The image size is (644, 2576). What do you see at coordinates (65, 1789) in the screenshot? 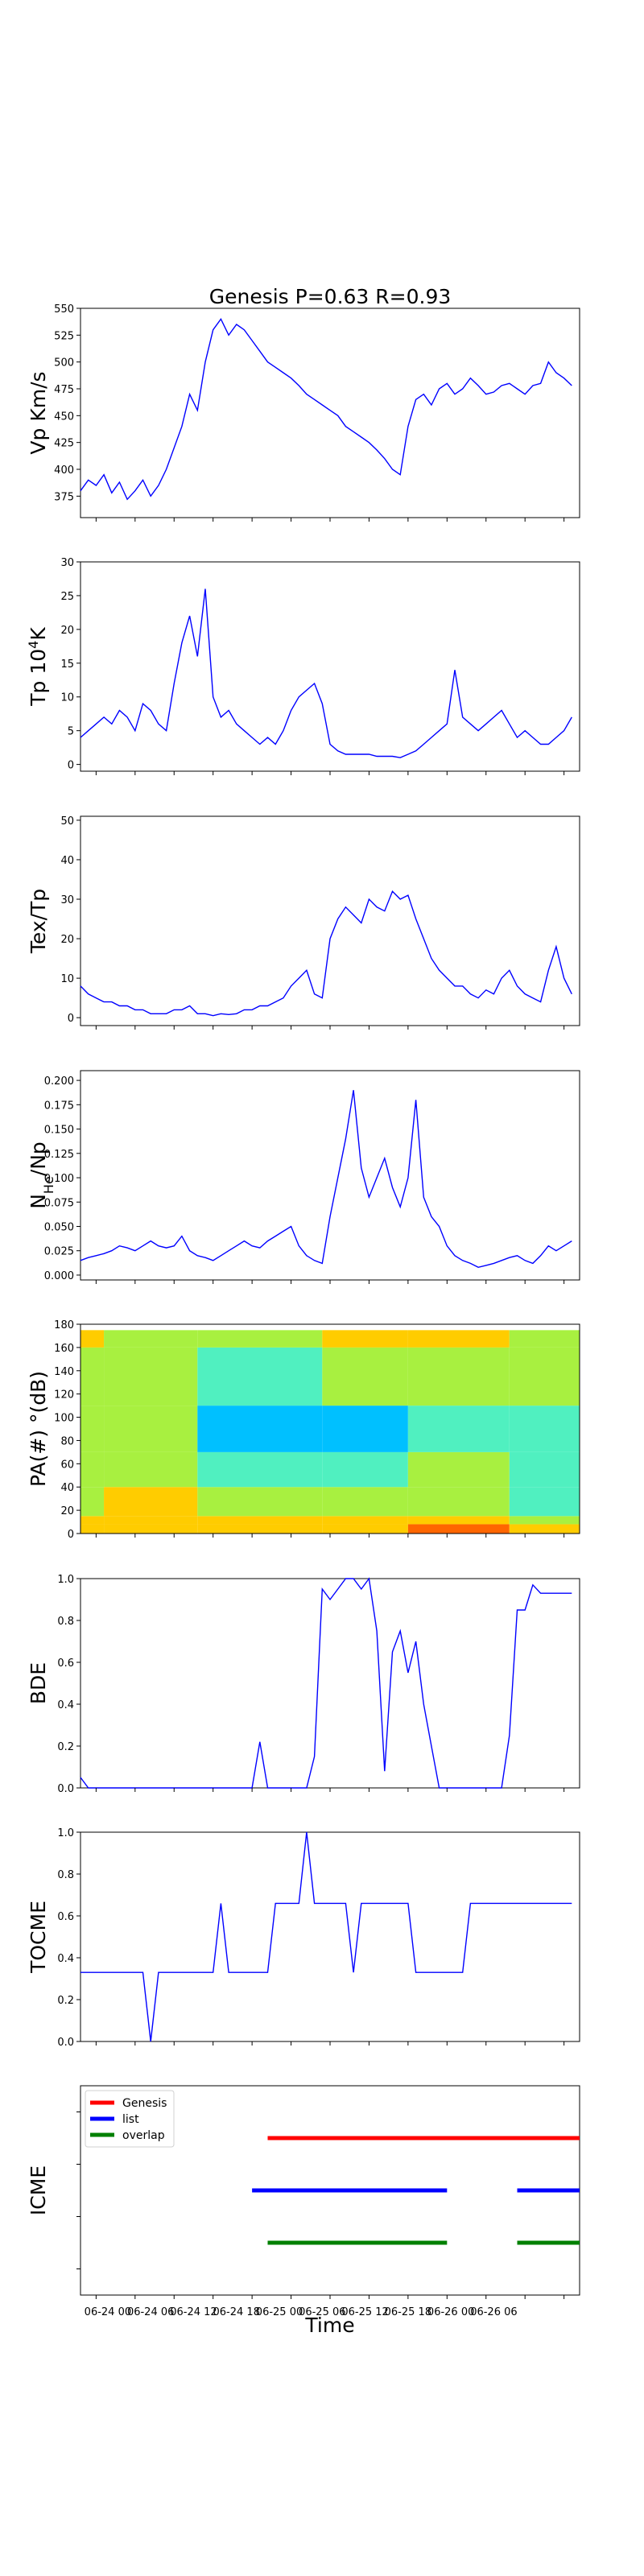
I see `y-tick-label: 0.0` at bounding box center [65, 1789].